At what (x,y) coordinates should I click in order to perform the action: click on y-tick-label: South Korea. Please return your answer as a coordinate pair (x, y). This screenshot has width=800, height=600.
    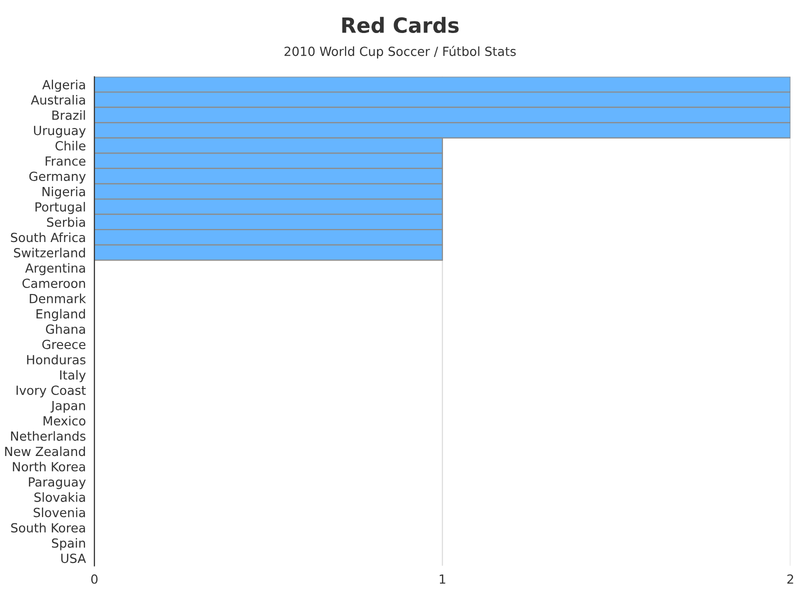
    Looking at the image, I should click on (48, 527).